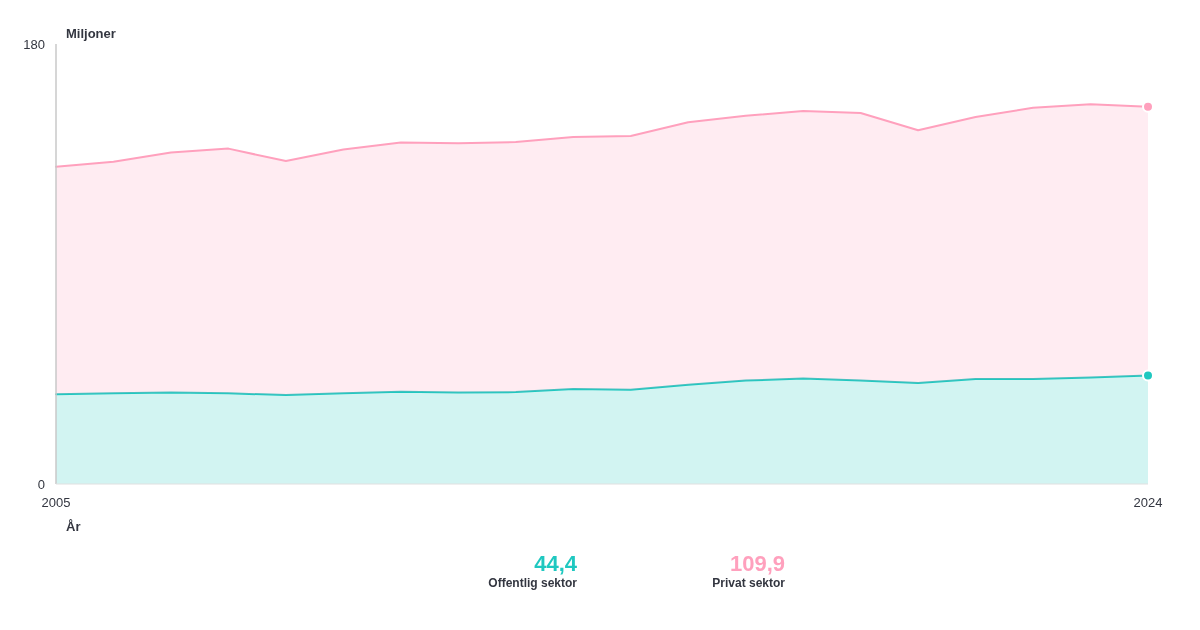 The width and height of the screenshot is (1200, 630). What do you see at coordinates (749, 583) in the screenshot?
I see `category-label: Privat sektor` at bounding box center [749, 583].